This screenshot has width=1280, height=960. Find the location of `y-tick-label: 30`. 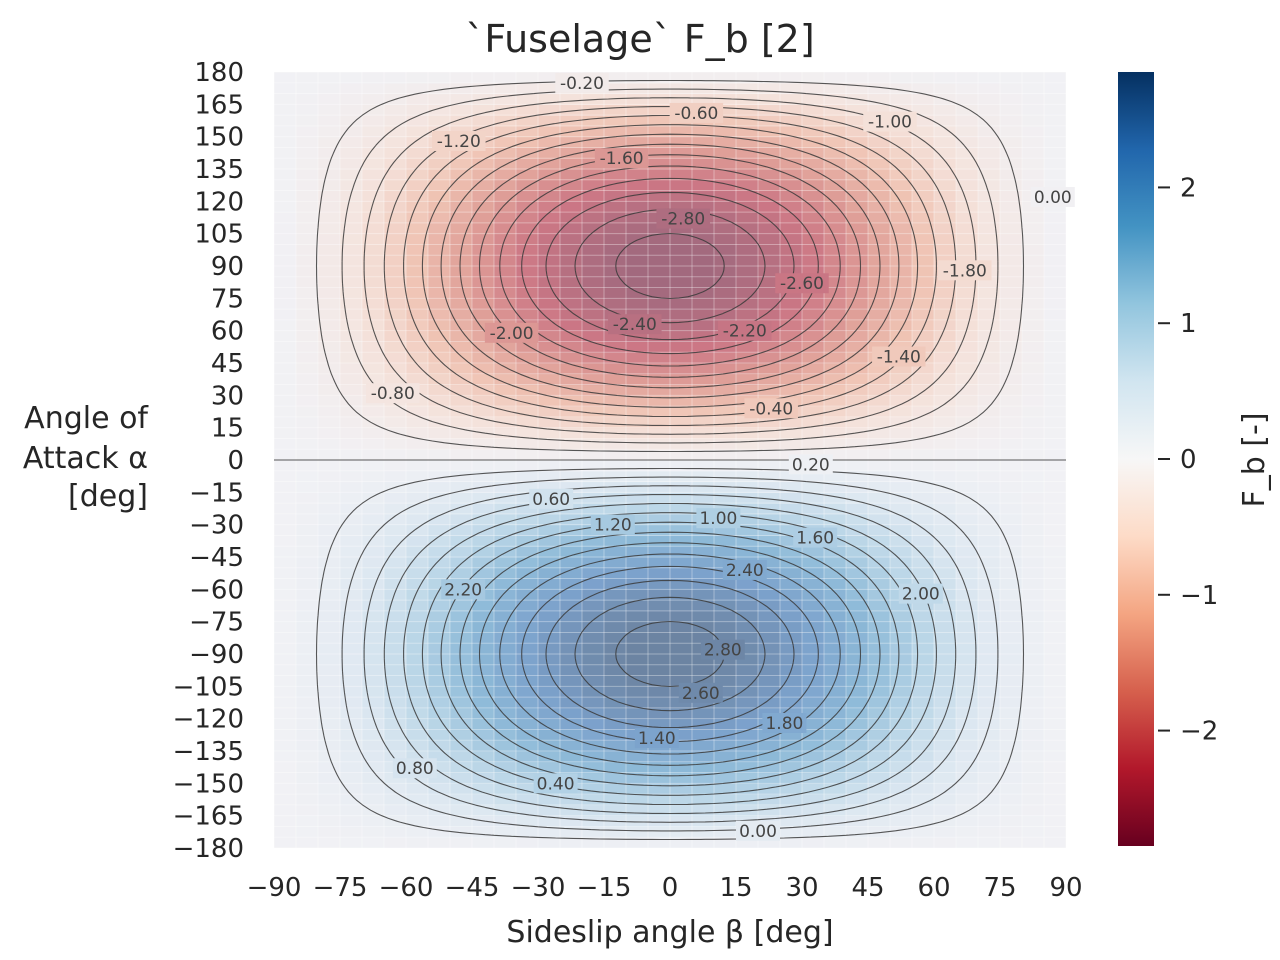

y-tick-label: 30 is located at coordinates (227, 396).